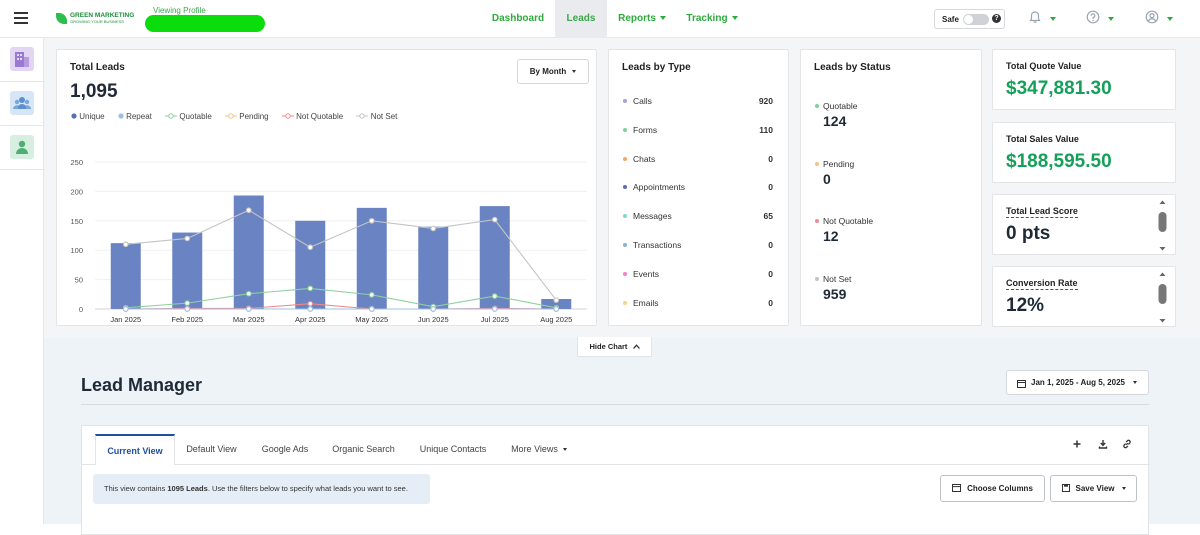 The width and height of the screenshot is (1200, 535). Describe the element at coordinates (770, 245) in the screenshot. I see `type-value: 0` at that location.